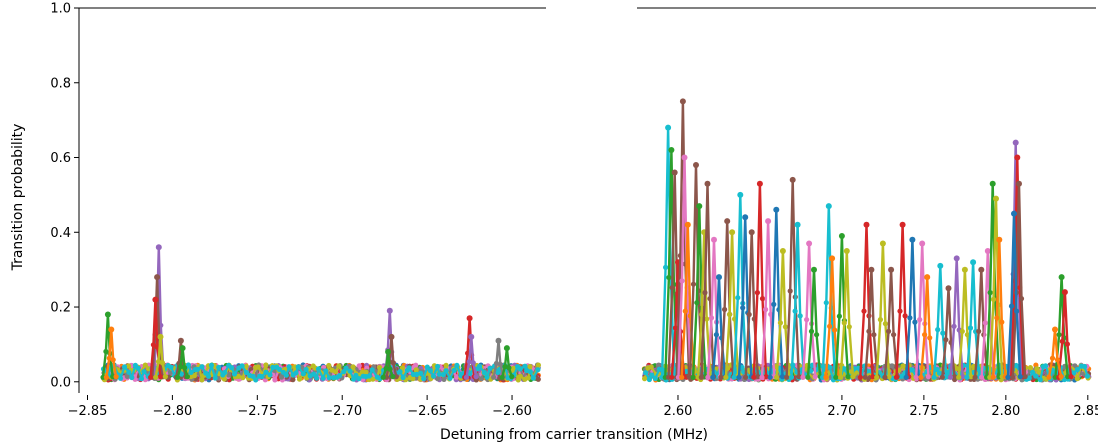  What do you see at coordinates (574, 435) in the screenshot?
I see `x-axis-label: Detuning from carrier transition (MHz)` at bounding box center [574, 435].